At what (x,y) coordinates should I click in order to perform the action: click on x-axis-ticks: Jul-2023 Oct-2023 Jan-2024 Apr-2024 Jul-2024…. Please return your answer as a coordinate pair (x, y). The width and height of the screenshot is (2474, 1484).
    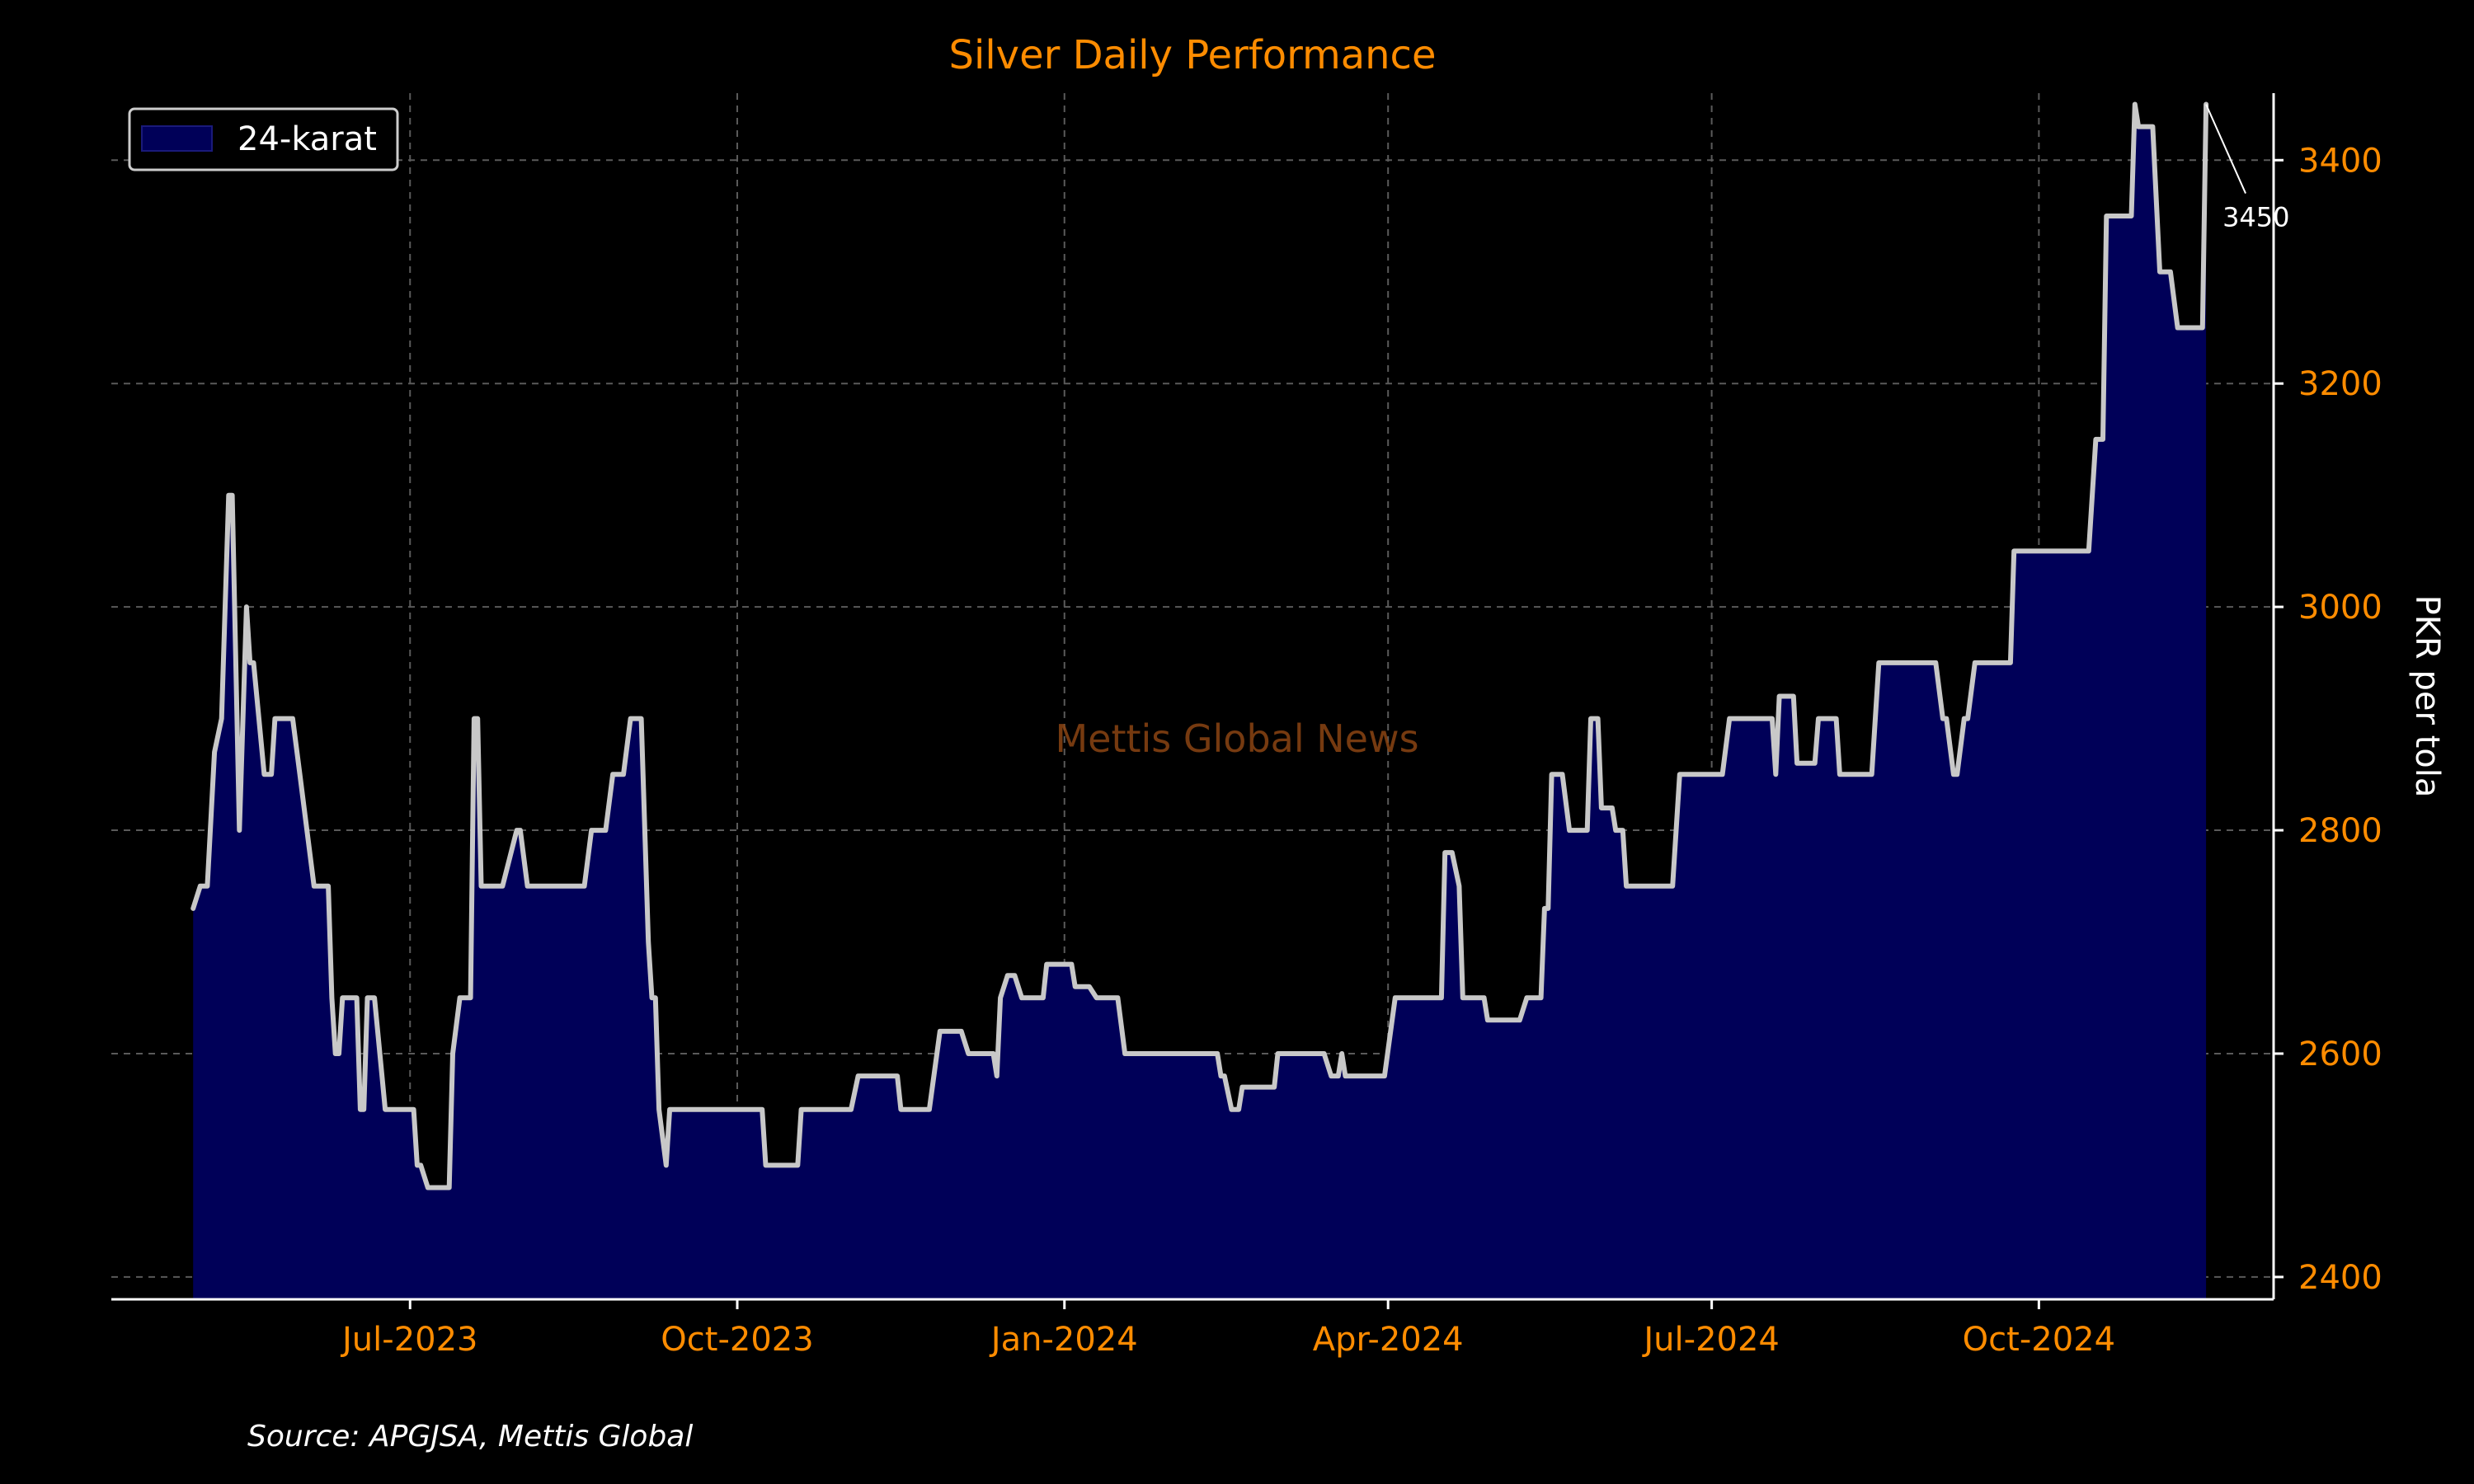
    Looking at the image, I should click on (1227, 1329).